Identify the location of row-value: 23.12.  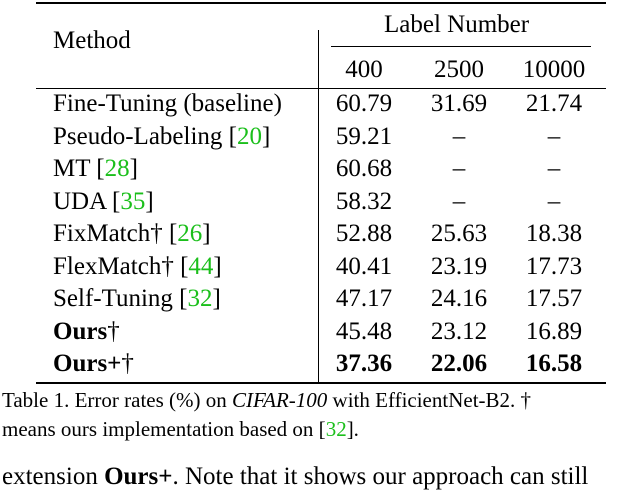
(459, 331).